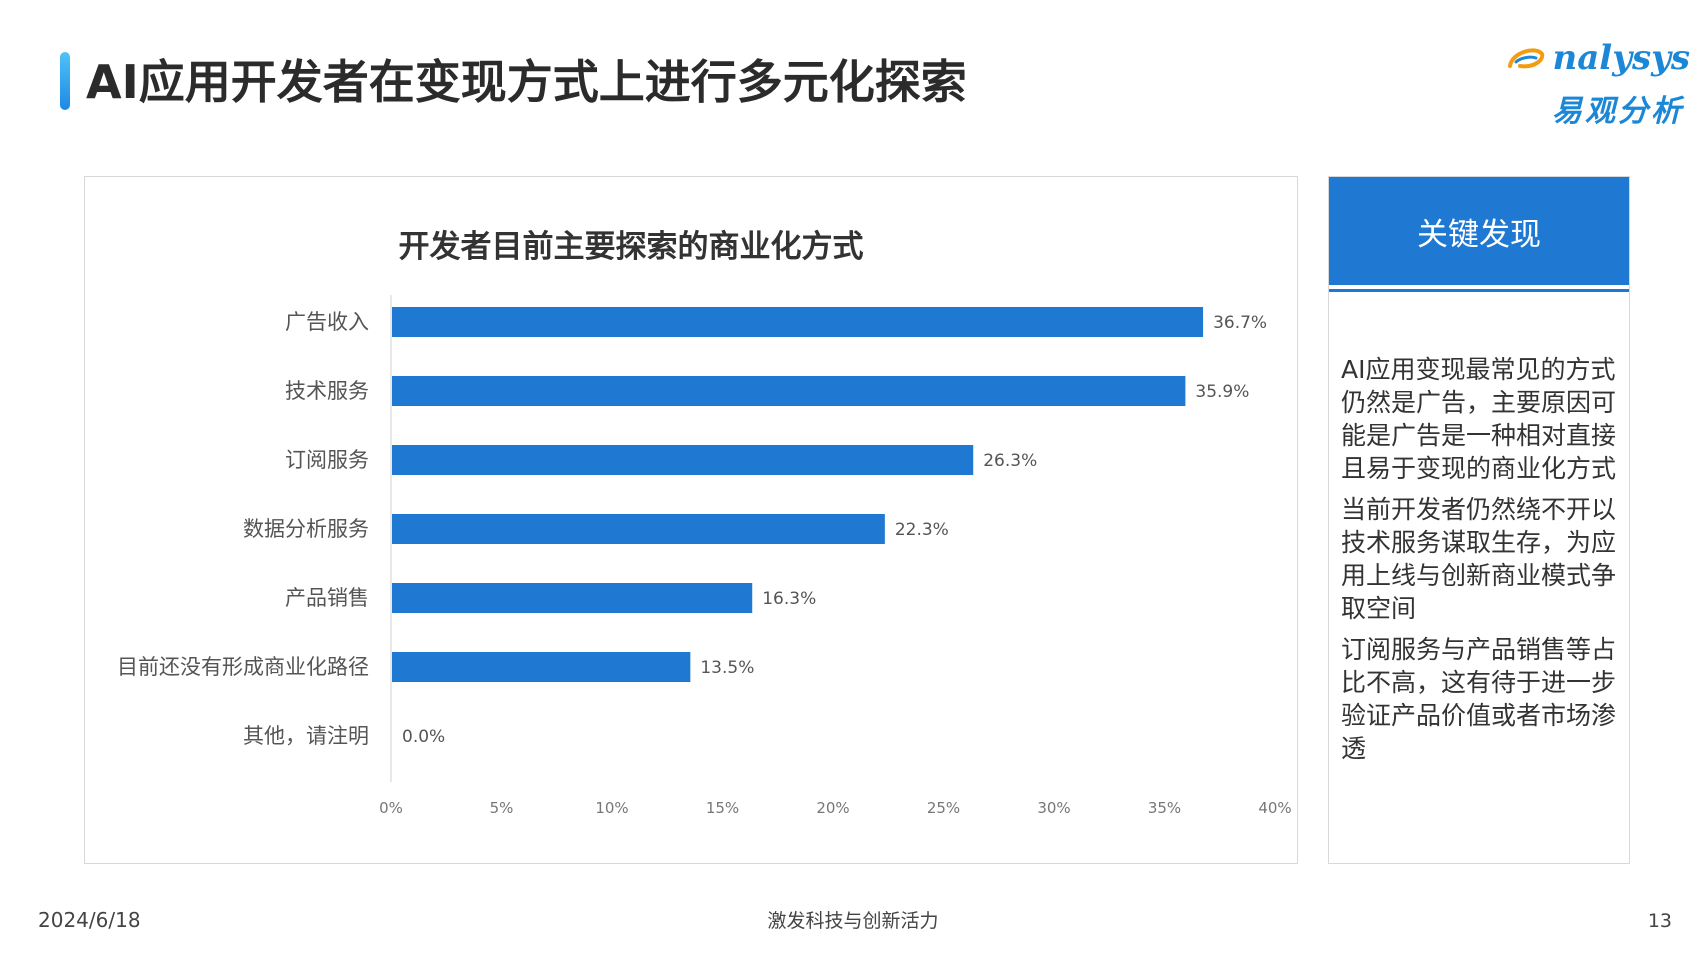  Describe the element at coordinates (327, 598) in the screenshot. I see `category-label: 产品销售` at that location.